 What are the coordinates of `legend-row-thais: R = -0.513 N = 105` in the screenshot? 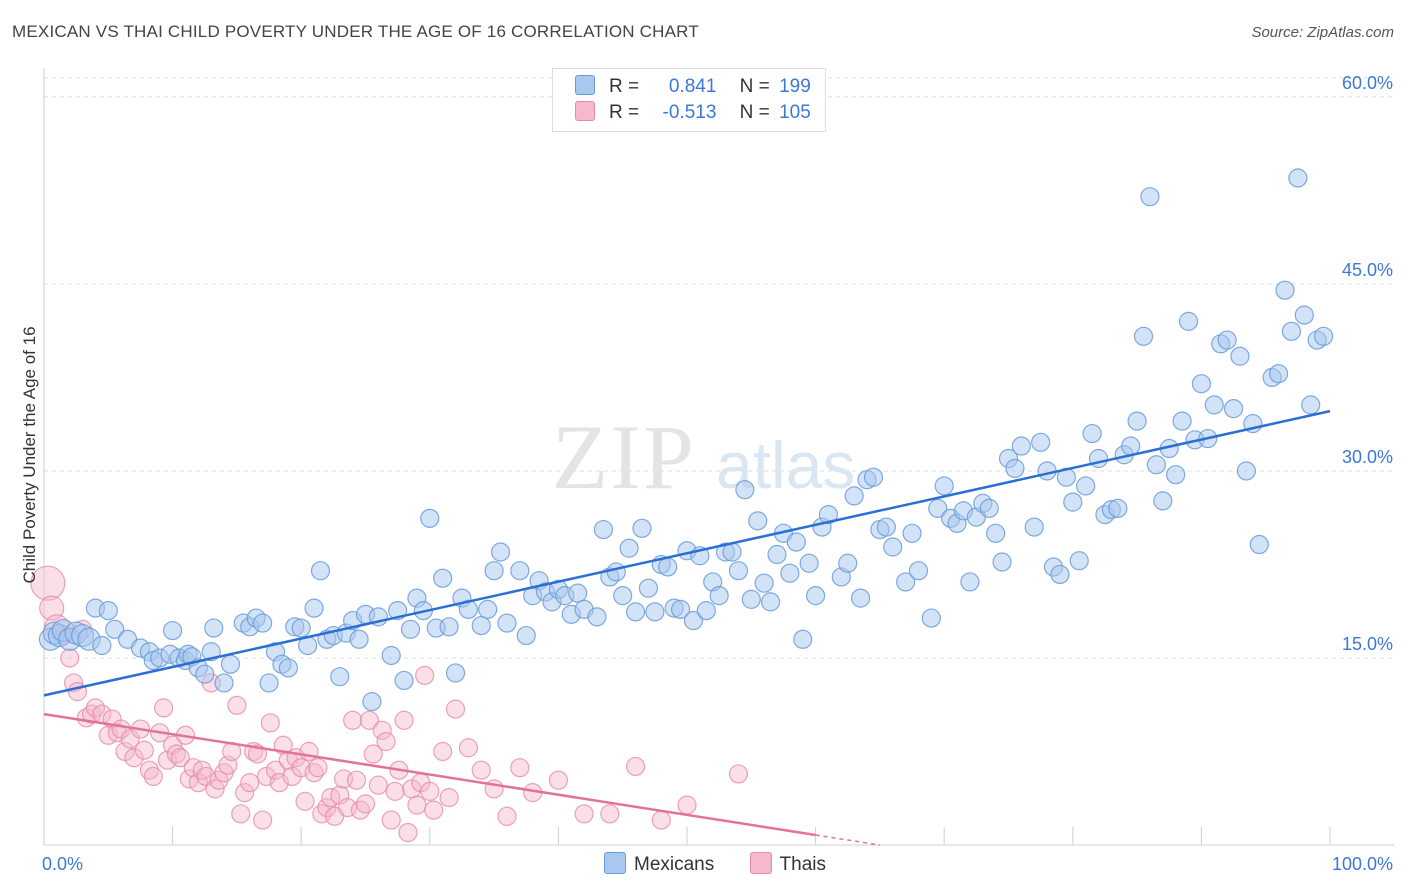 It's located at (693, 114).